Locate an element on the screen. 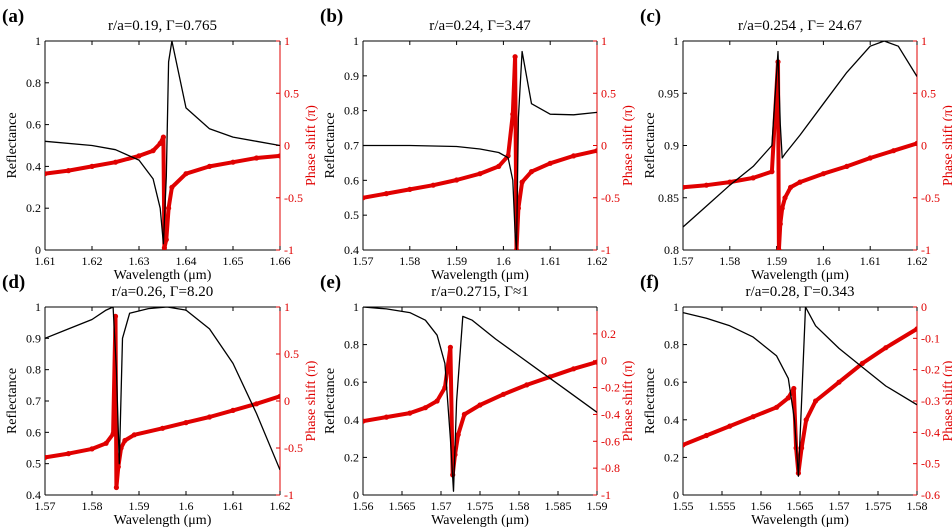  x-tick-label: 1.6 is located at coordinates (823, 261).